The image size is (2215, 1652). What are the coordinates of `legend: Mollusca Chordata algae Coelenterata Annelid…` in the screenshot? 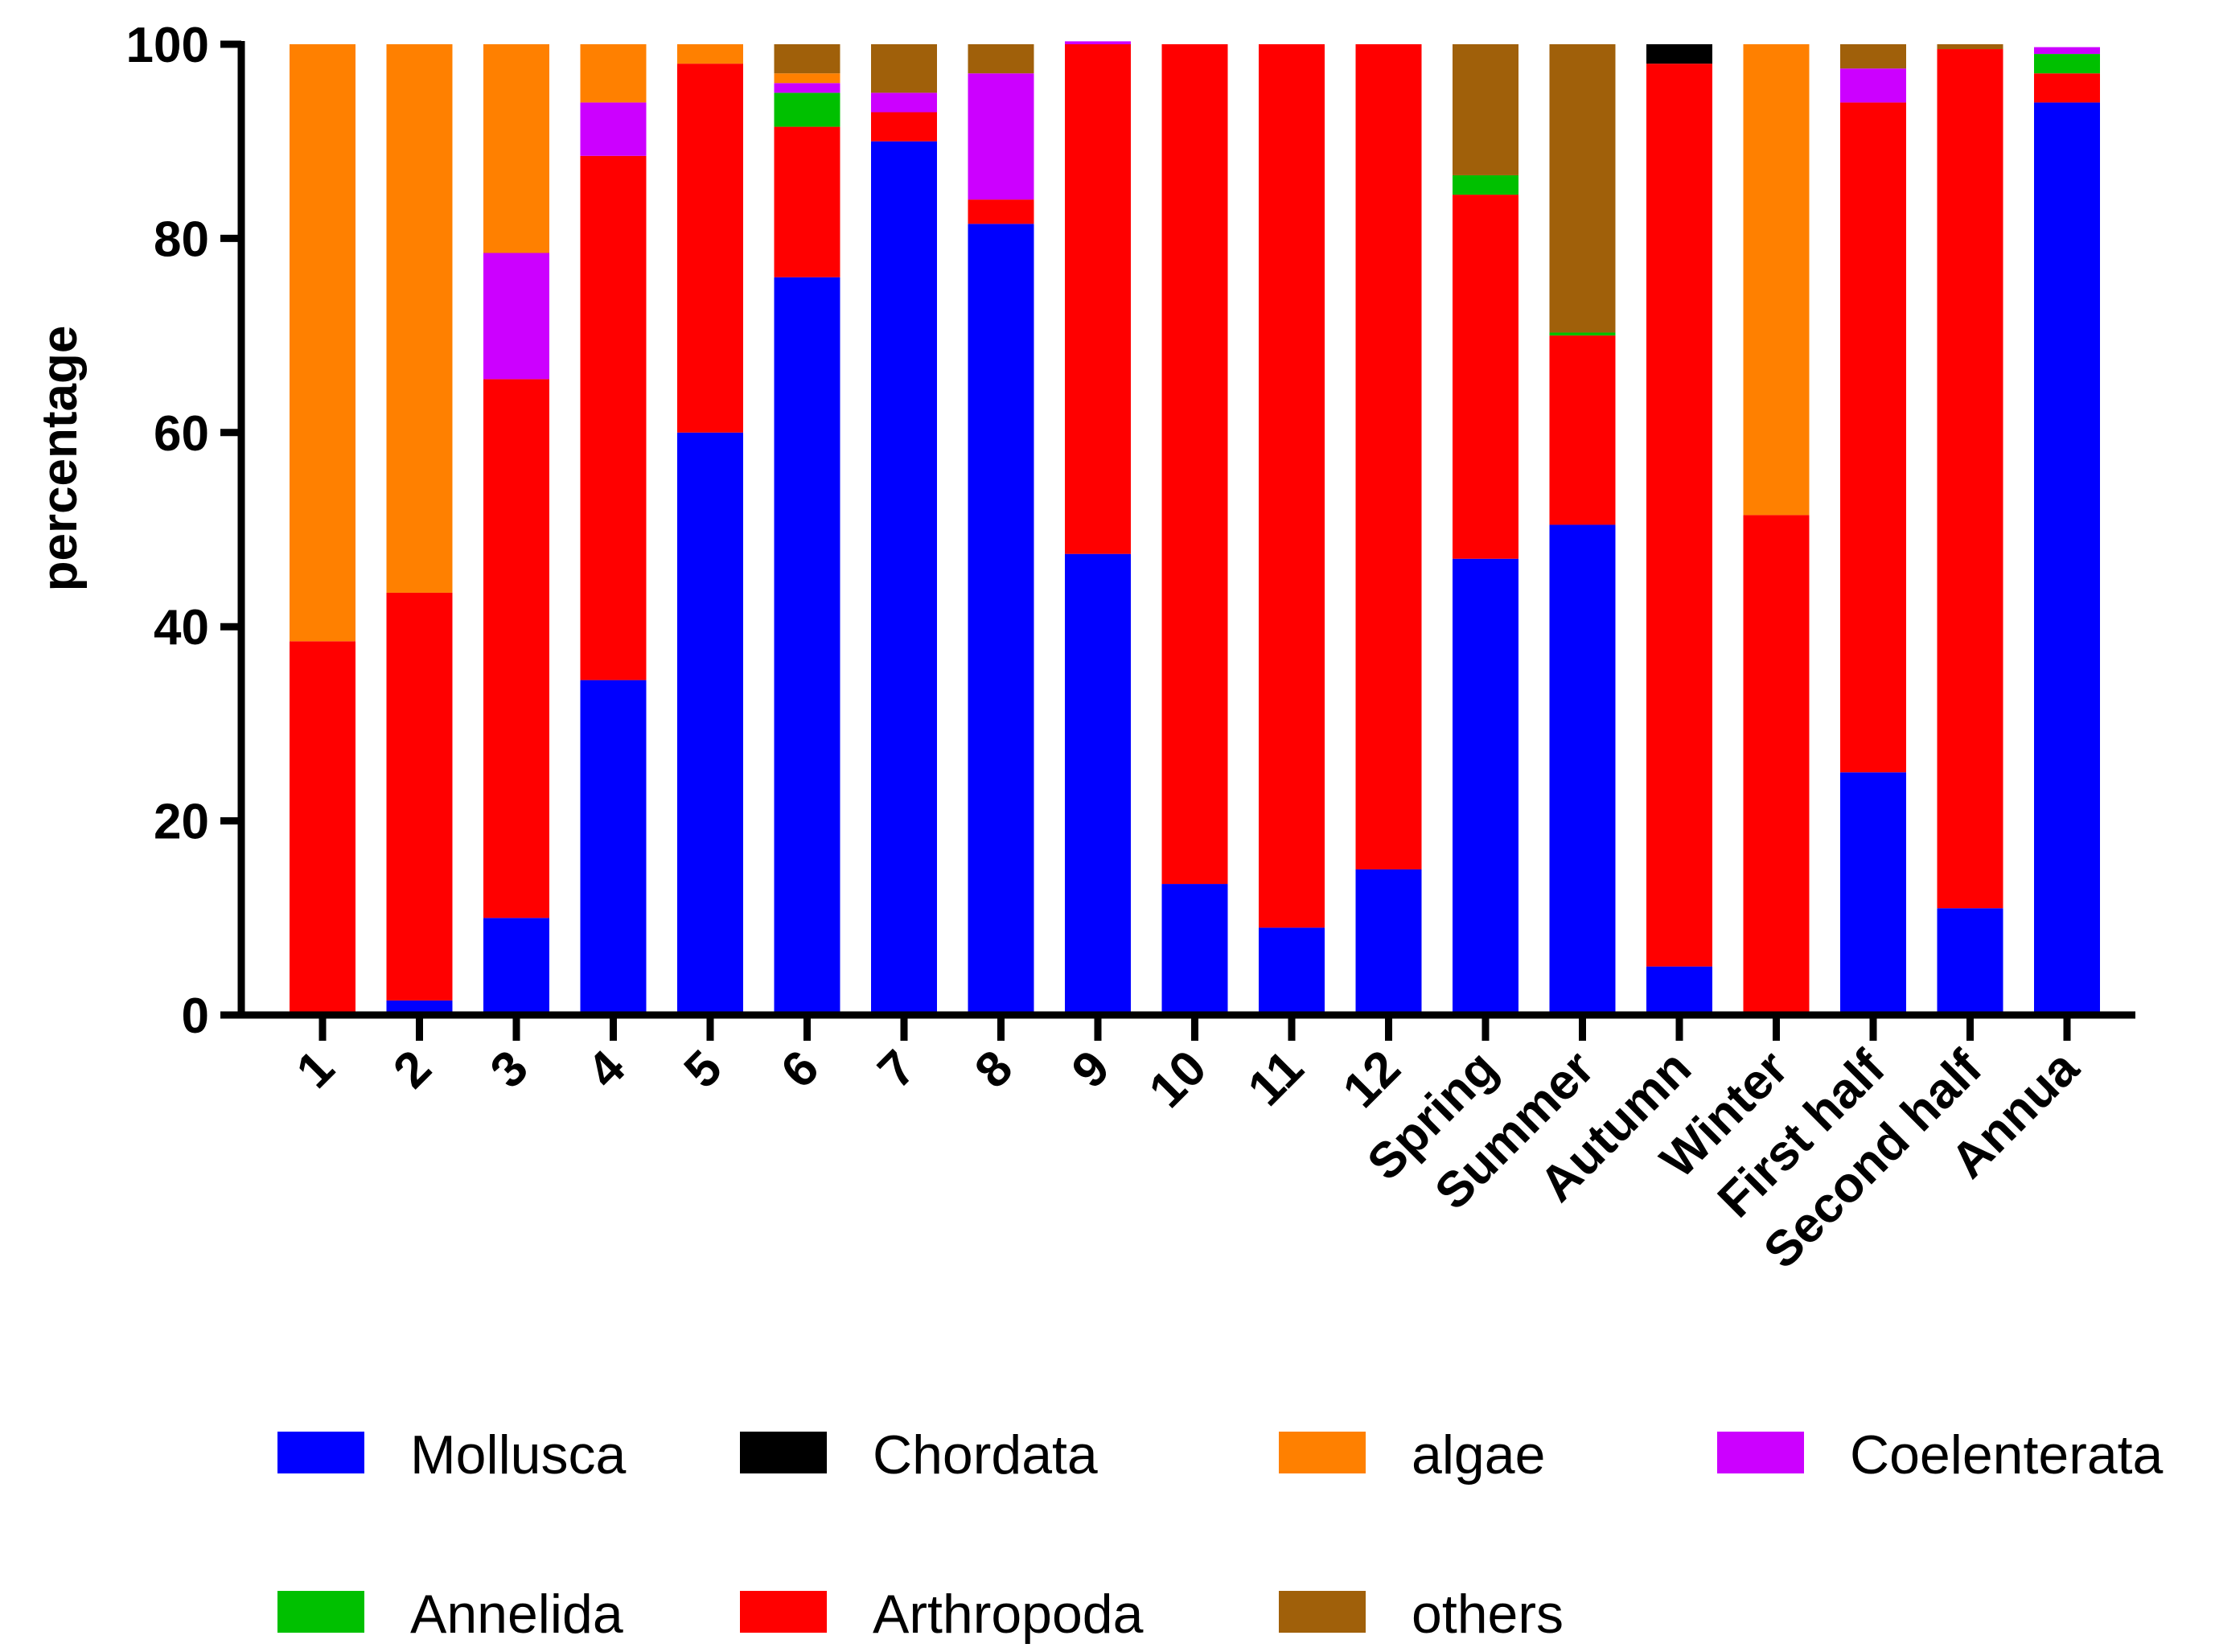 It's located at (1220, 1534).